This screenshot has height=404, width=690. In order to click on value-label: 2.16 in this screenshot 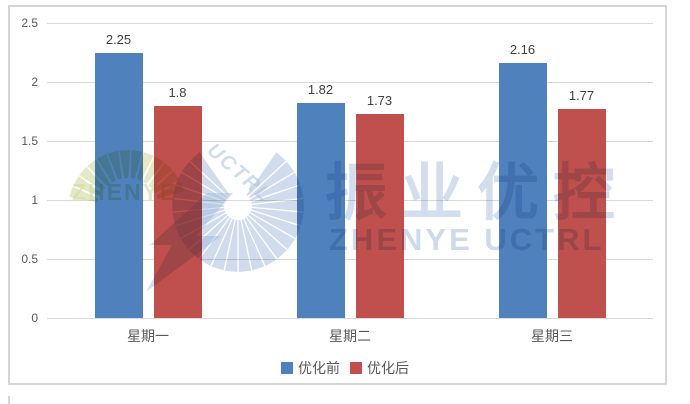, I will do `click(522, 50)`.